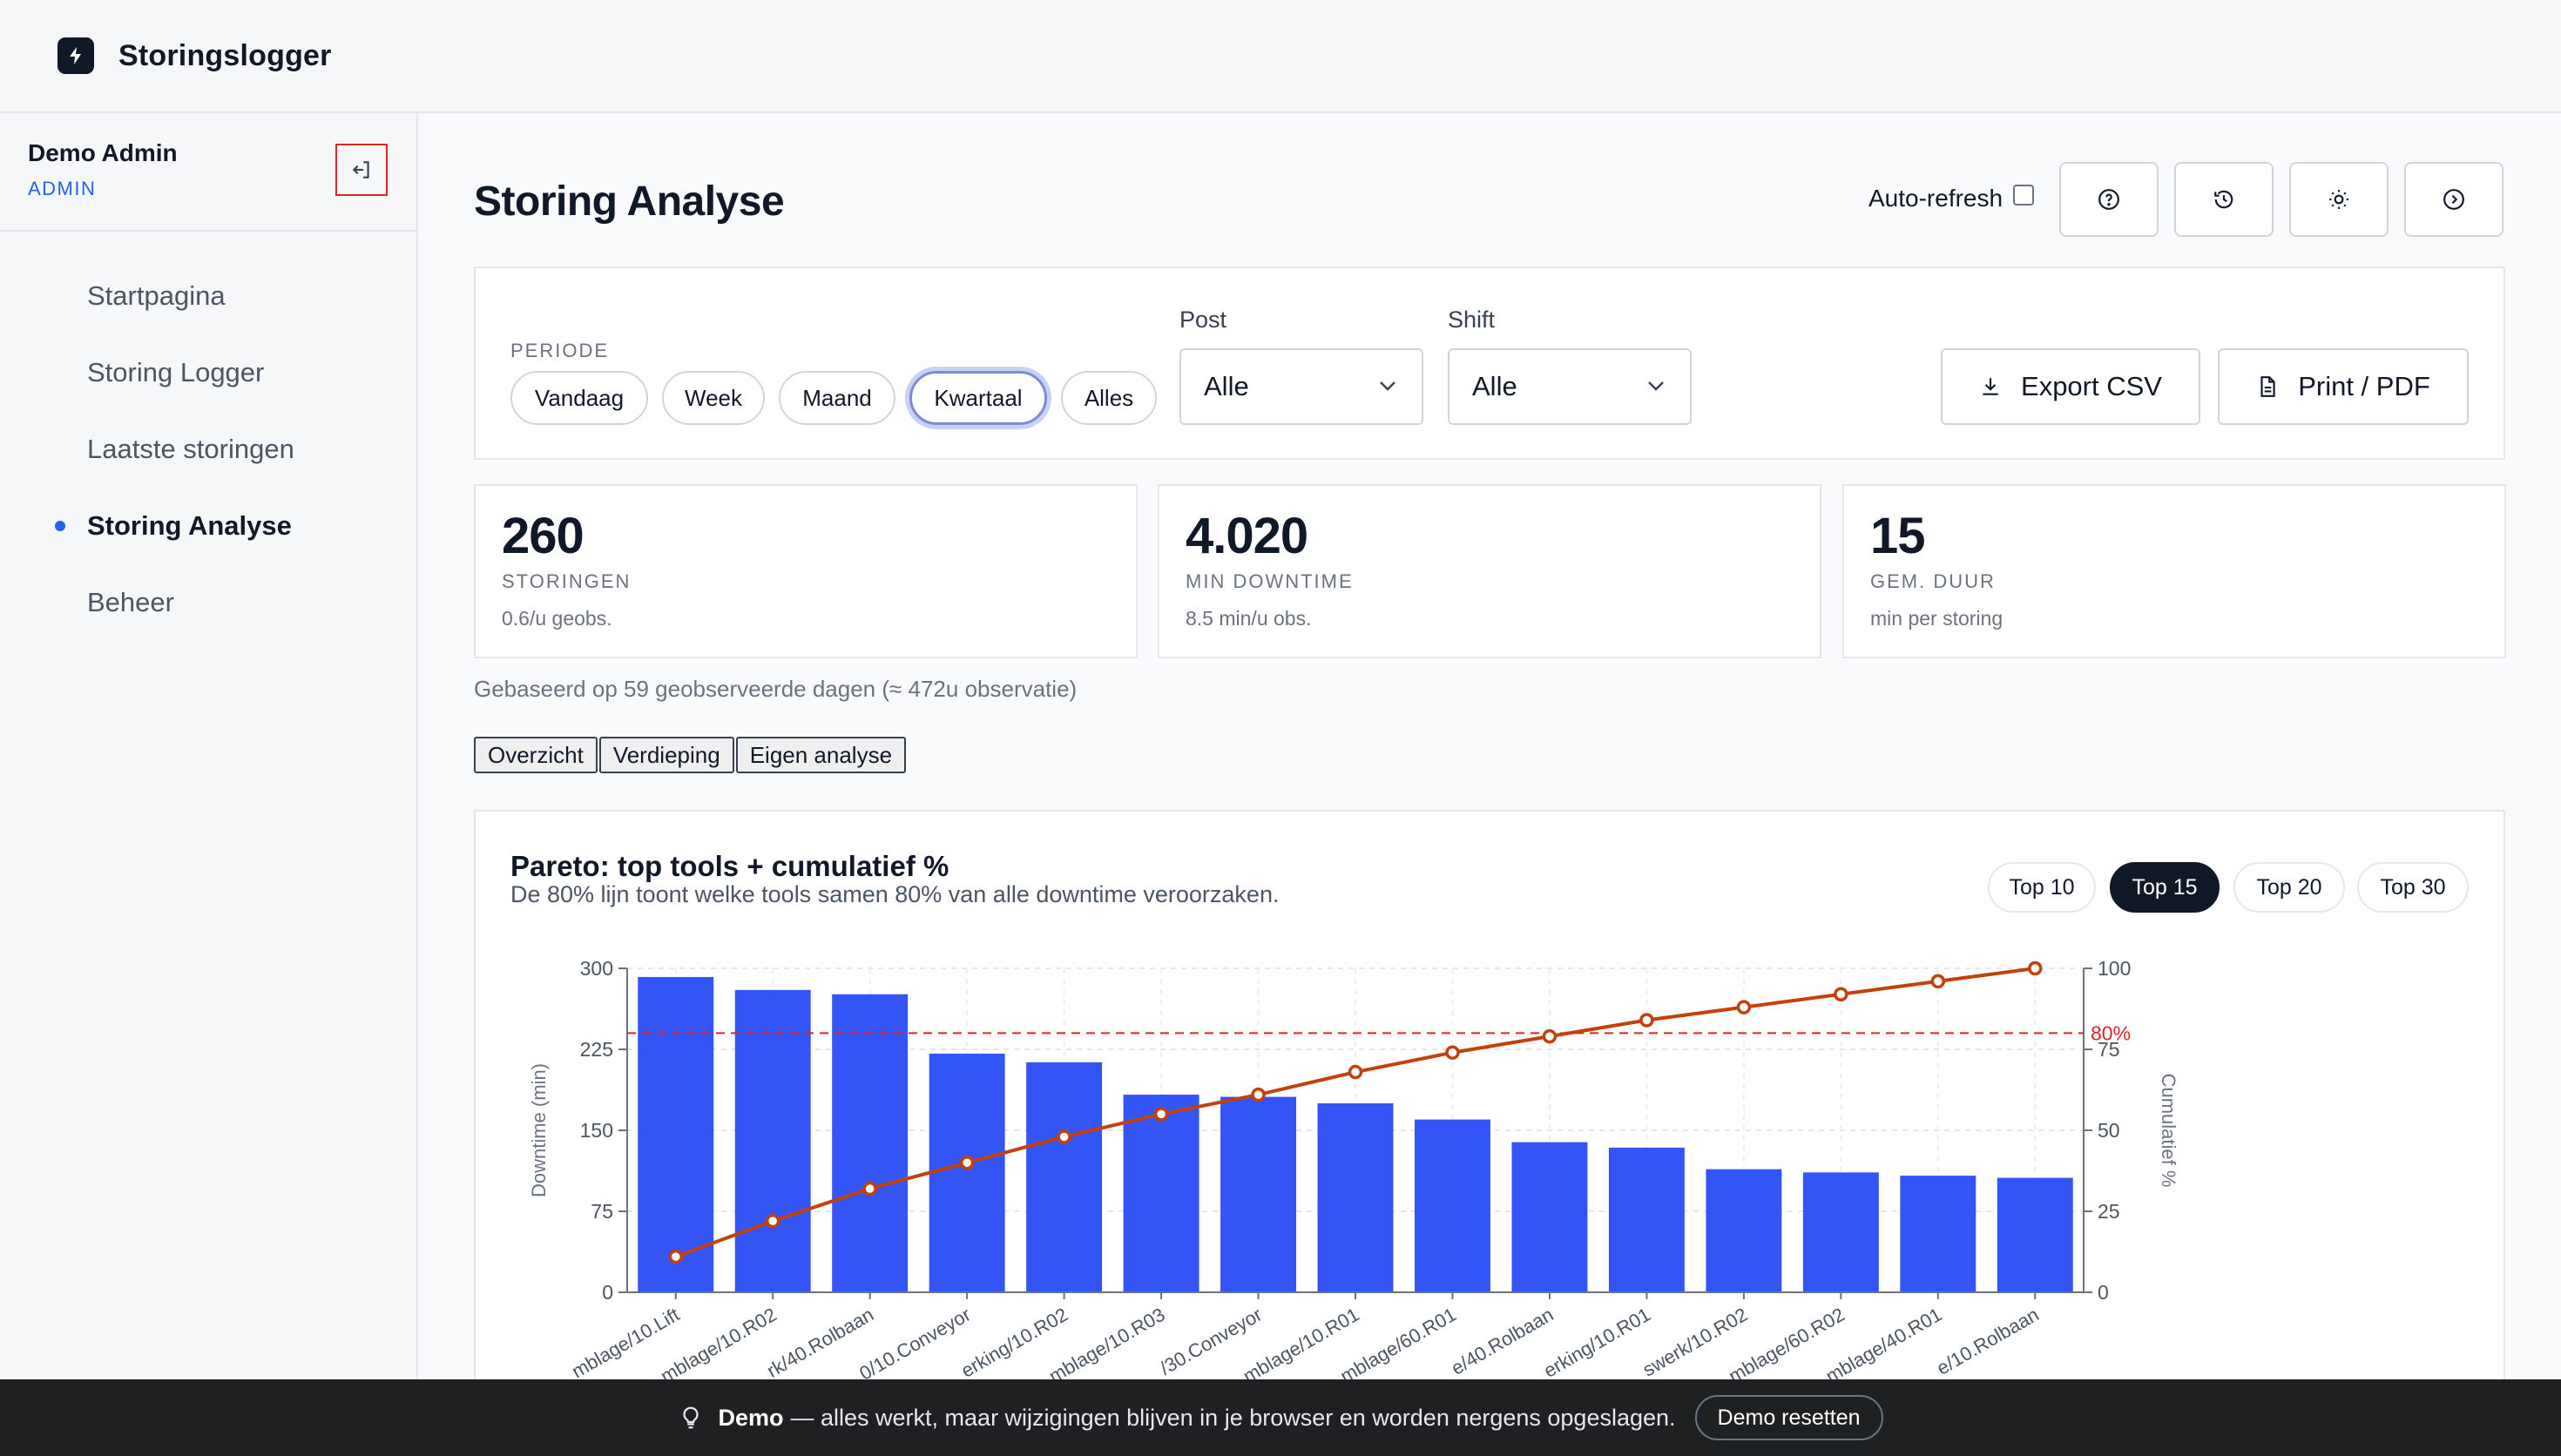  What do you see at coordinates (361, 170) in the screenshot?
I see `logout-button` at bounding box center [361, 170].